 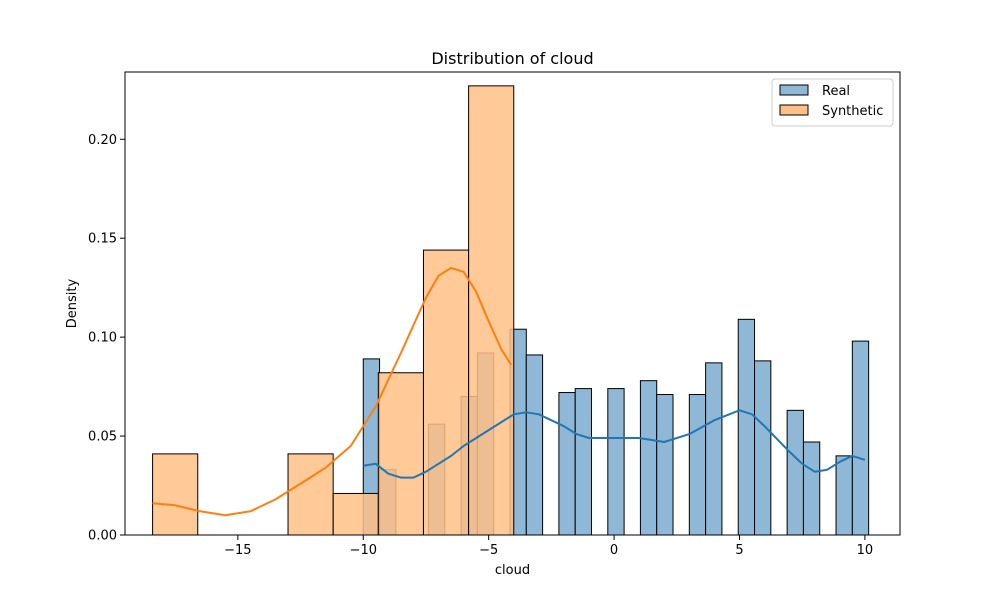 What do you see at coordinates (794, 110) in the screenshot?
I see `legend-swatch-synthetic` at bounding box center [794, 110].